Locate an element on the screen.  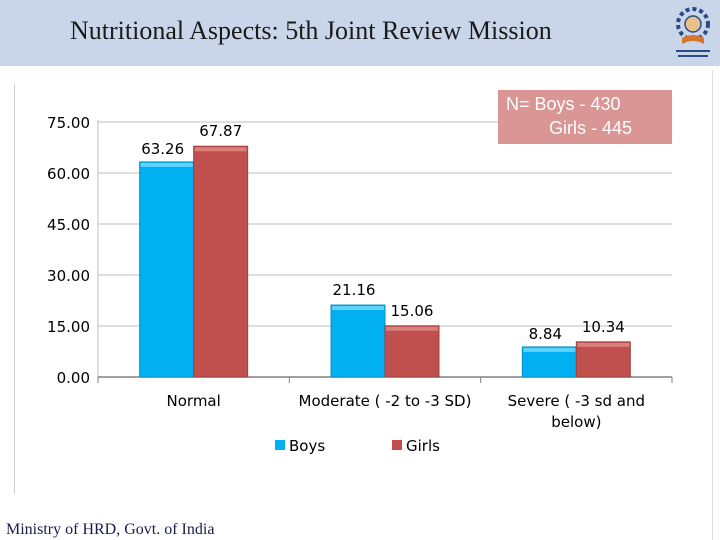
sample-size-boys: N= Boys - 430 is located at coordinates (563, 104).